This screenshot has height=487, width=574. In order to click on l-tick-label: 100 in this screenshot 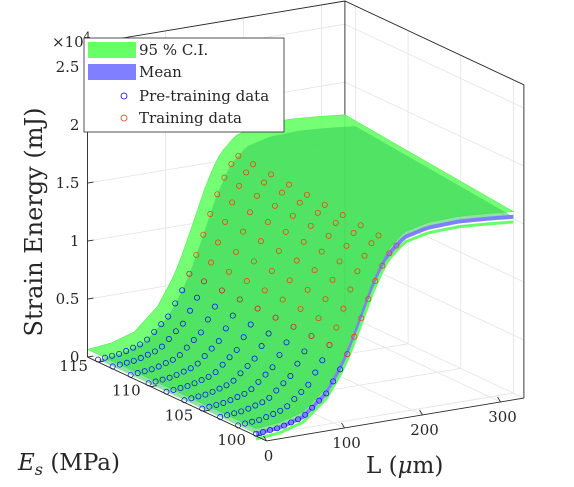, I will do `click(346, 443)`.